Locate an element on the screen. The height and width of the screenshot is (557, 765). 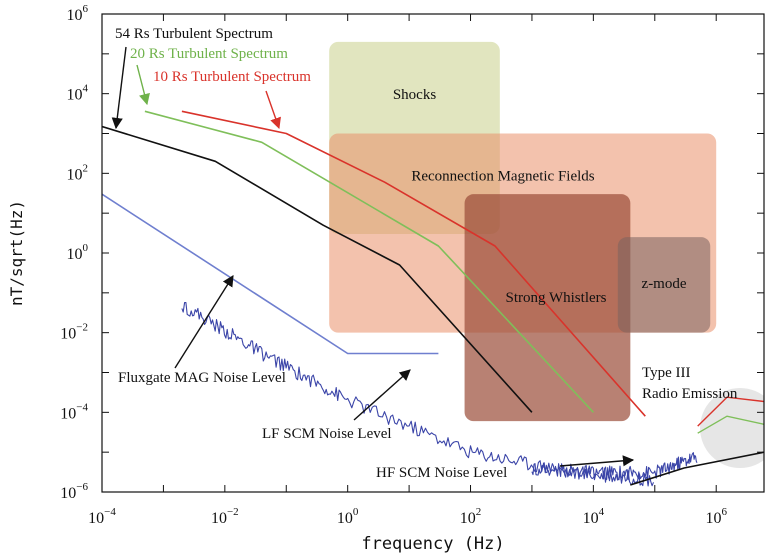
y-tick-label: 10⁴ is located at coordinates (78, 93).